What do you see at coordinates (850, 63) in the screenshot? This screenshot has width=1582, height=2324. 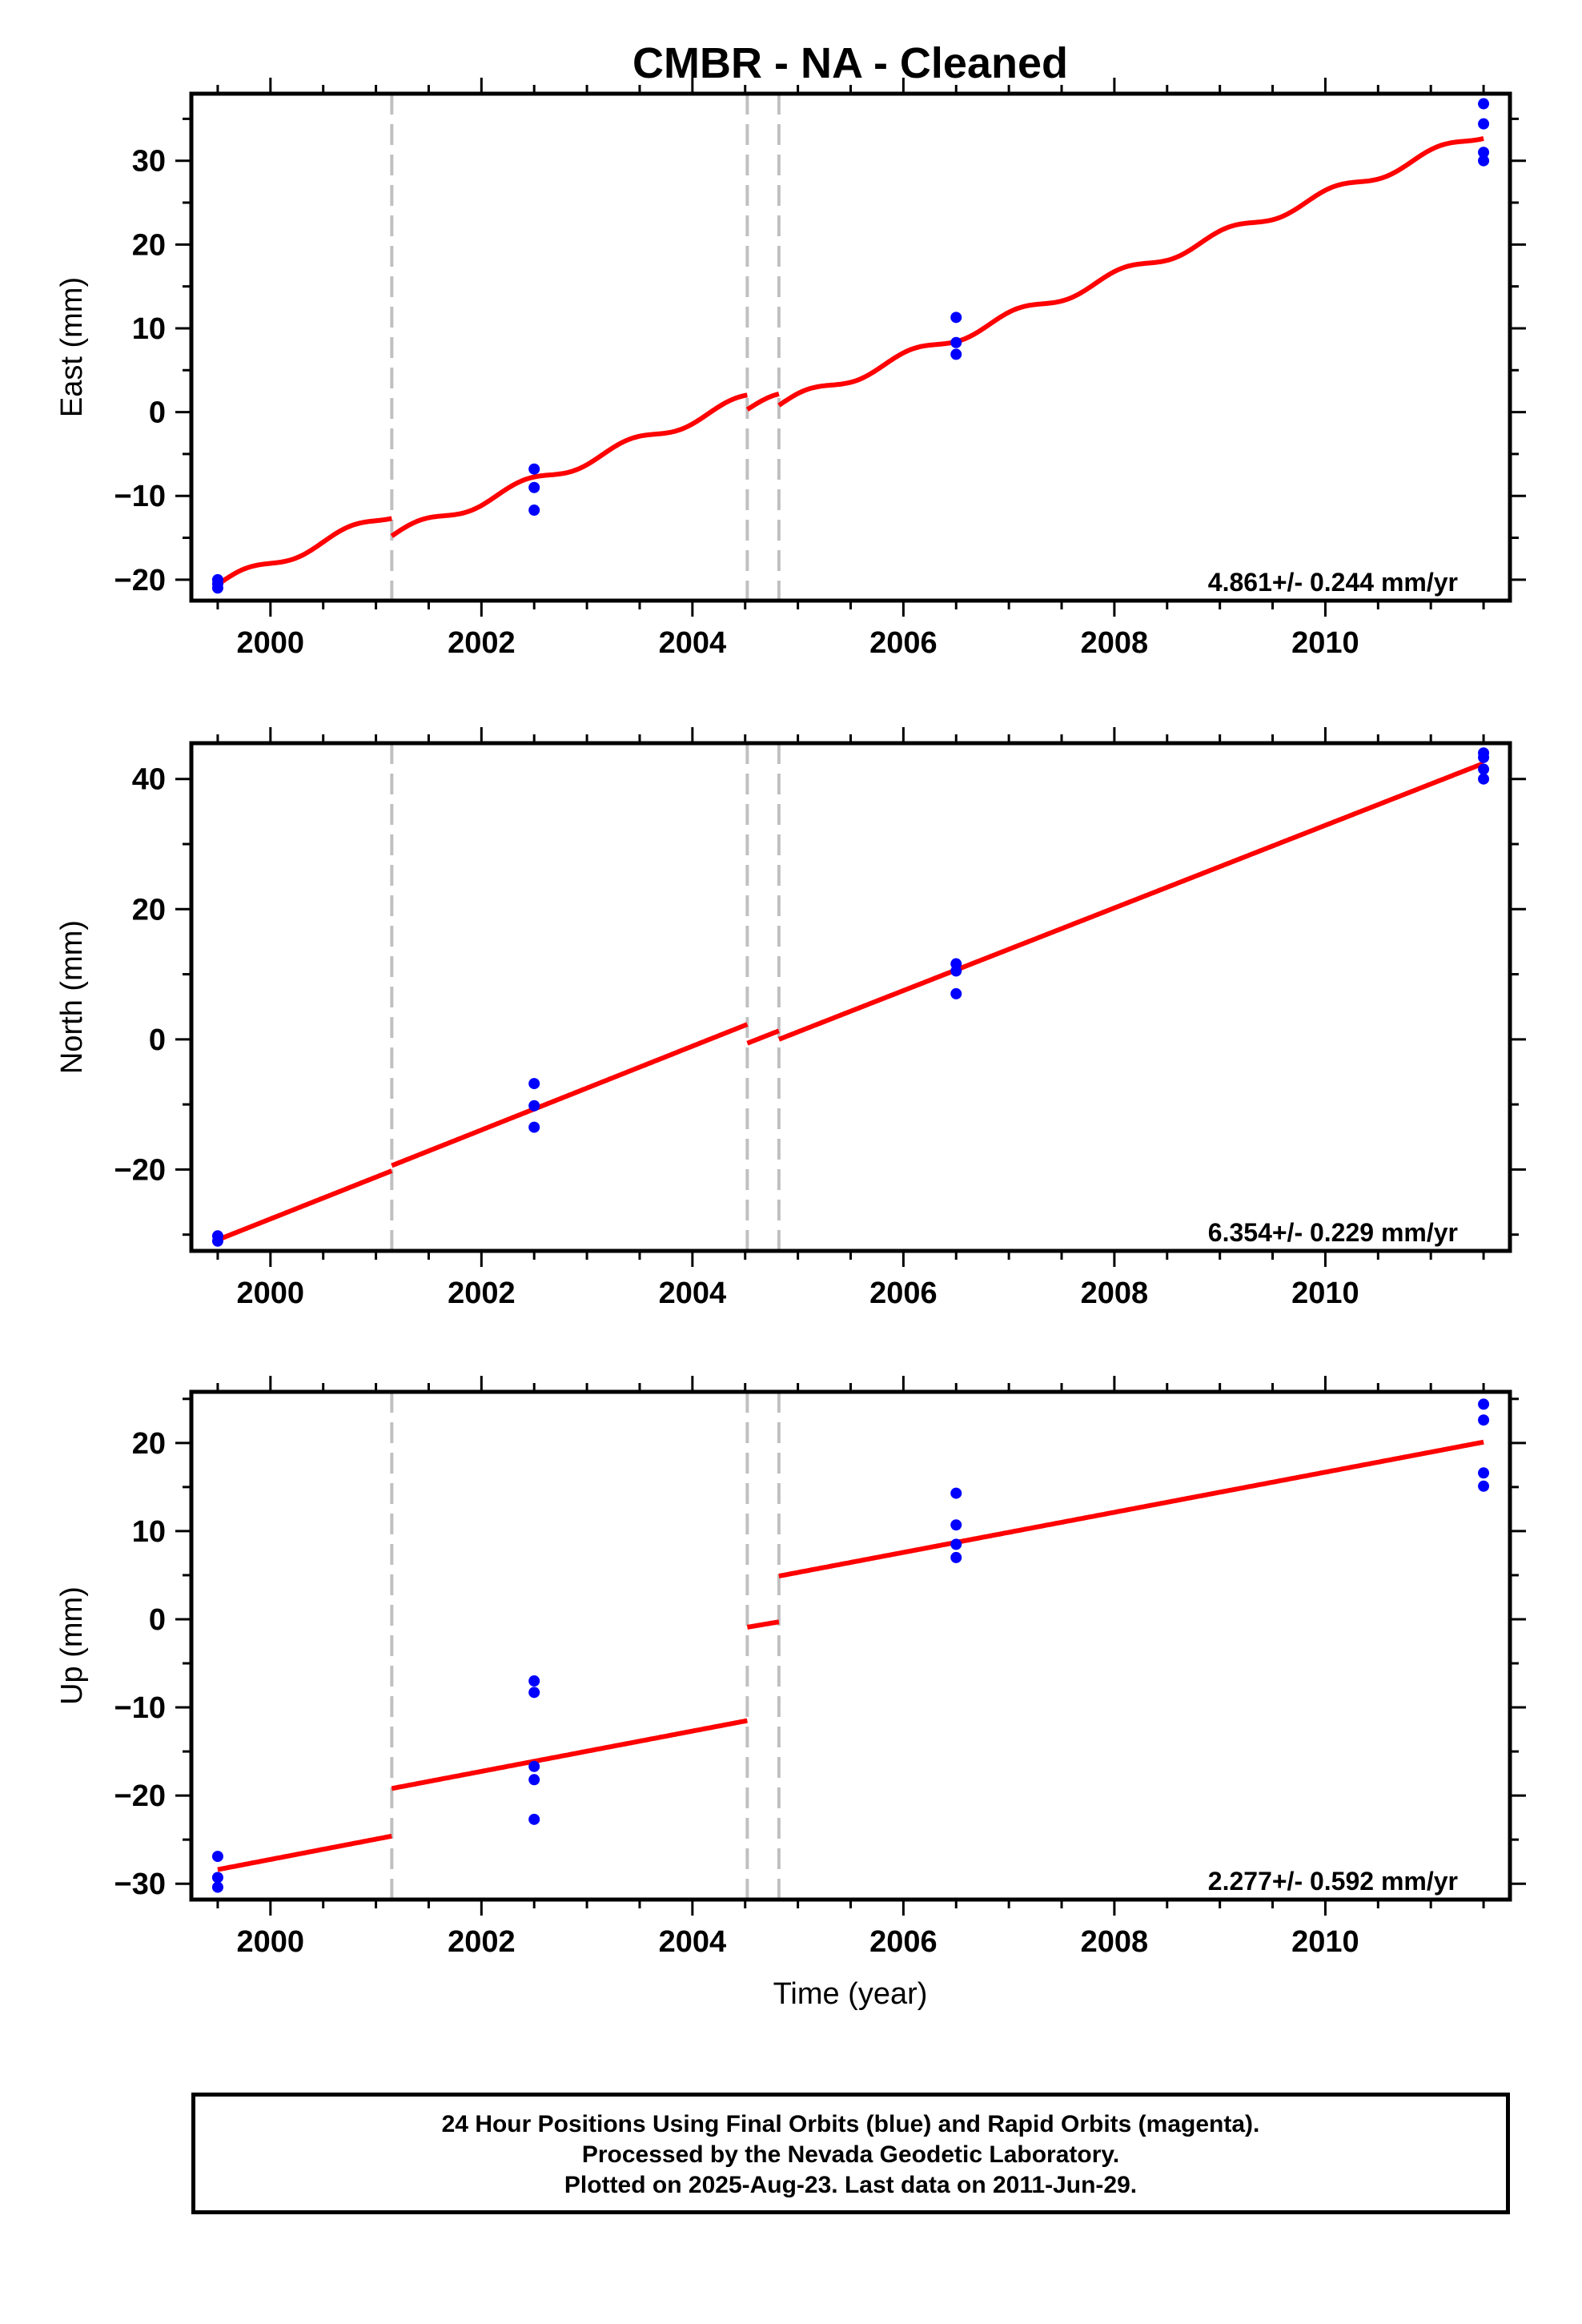 I see `chart-title: CMBR - NA - Cleaned` at bounding box center [850, 63].